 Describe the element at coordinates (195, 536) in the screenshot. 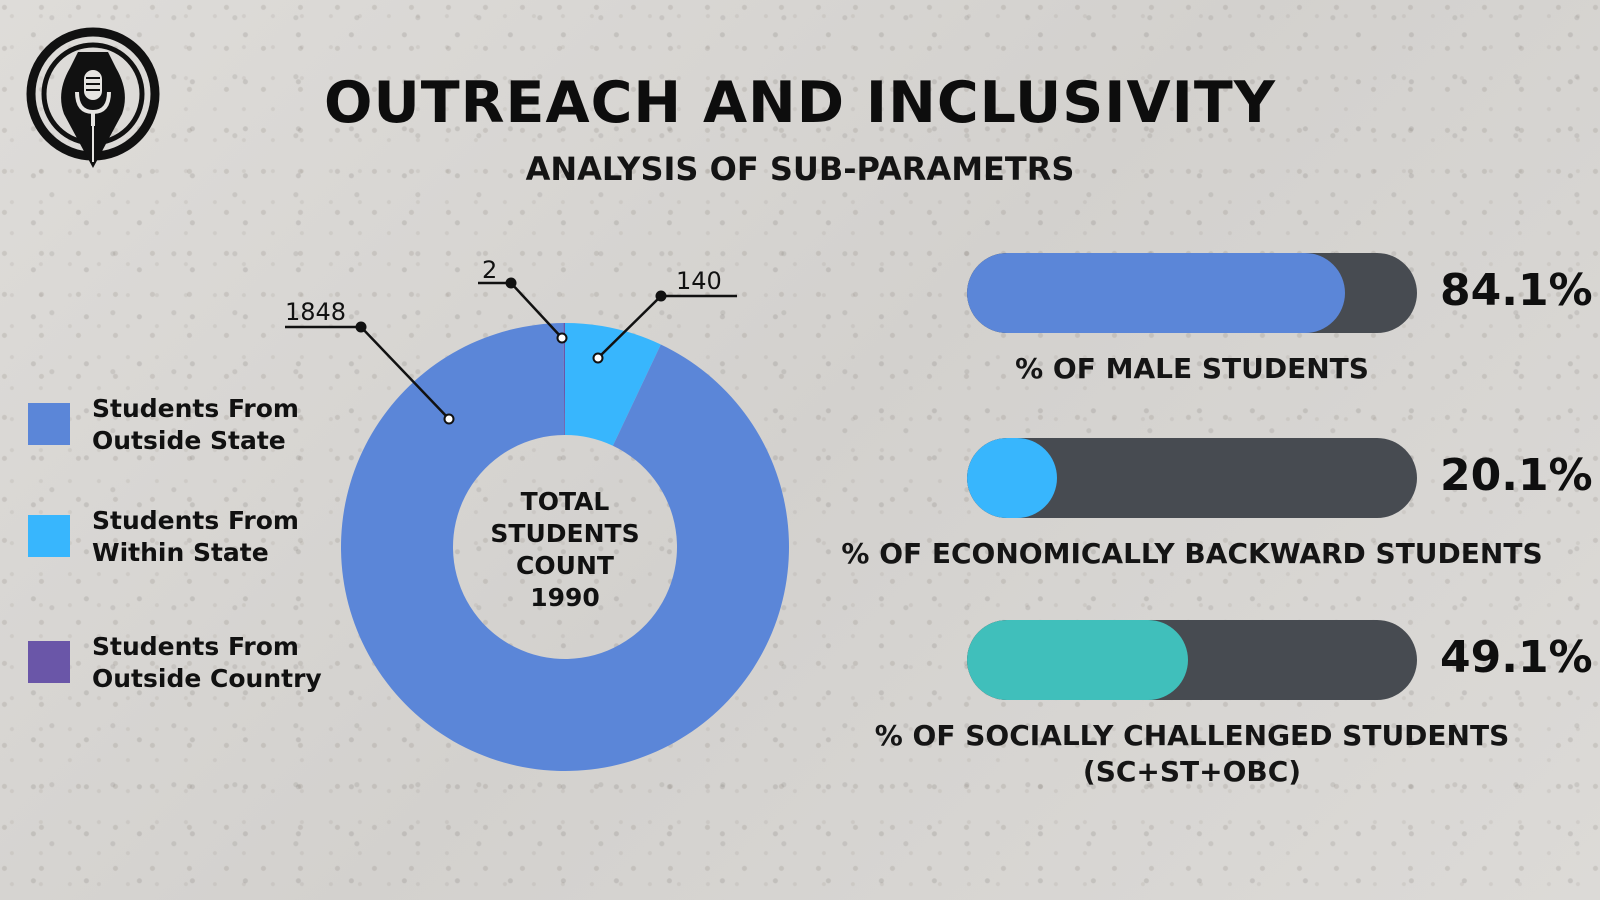

I see `legend-label: Students From Within State` at that location.